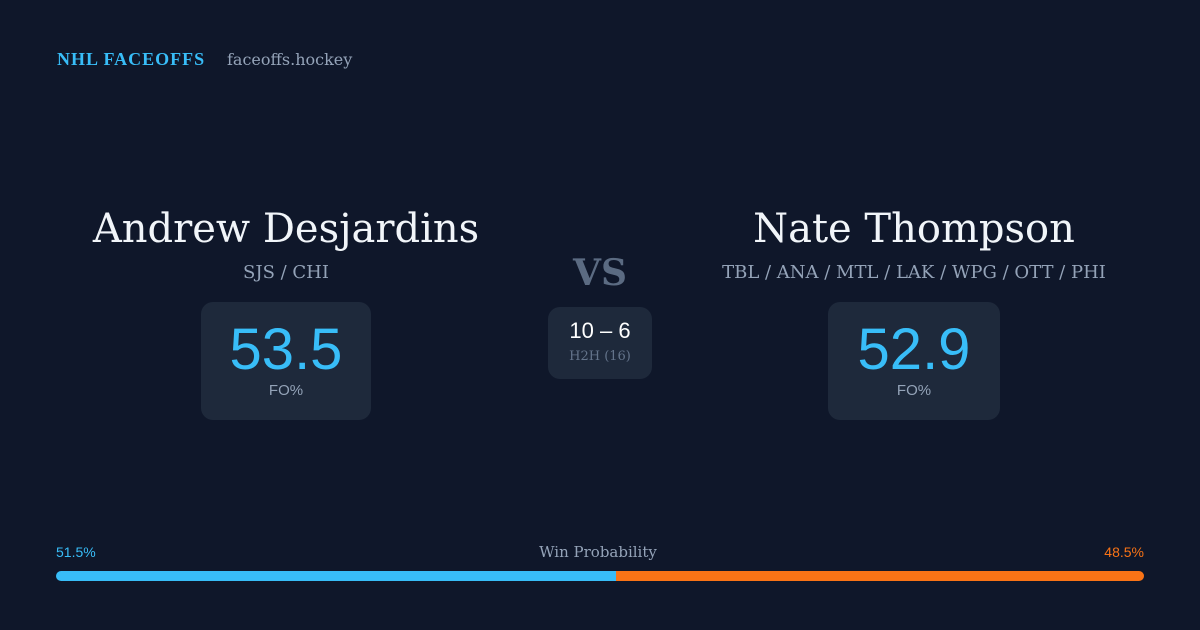 The width and height of the screenshot is (1200, 630). What do you see at coordinates (1124, 552) in the screenshot?
I see `win-prob-right: 48.5%` at bounding box center [1124, 552].